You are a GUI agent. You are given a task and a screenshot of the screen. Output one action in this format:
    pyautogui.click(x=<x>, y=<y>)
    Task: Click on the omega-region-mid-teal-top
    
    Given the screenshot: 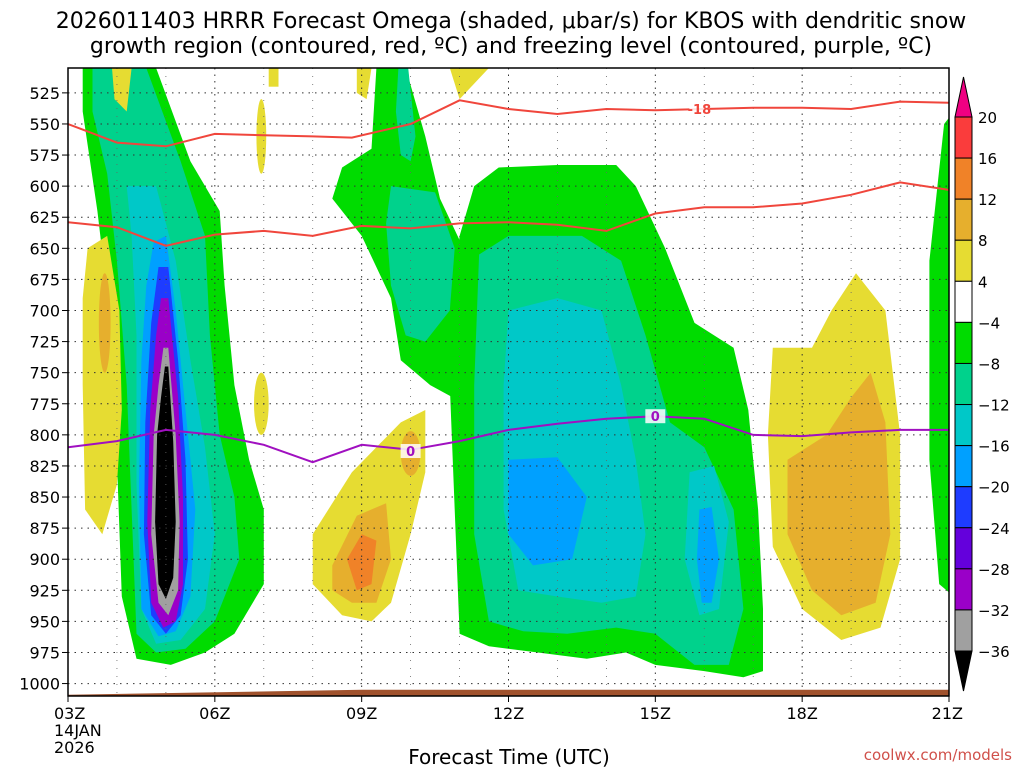 What is the action you would take?
    pyautogui.click(x=405, y=115)
    